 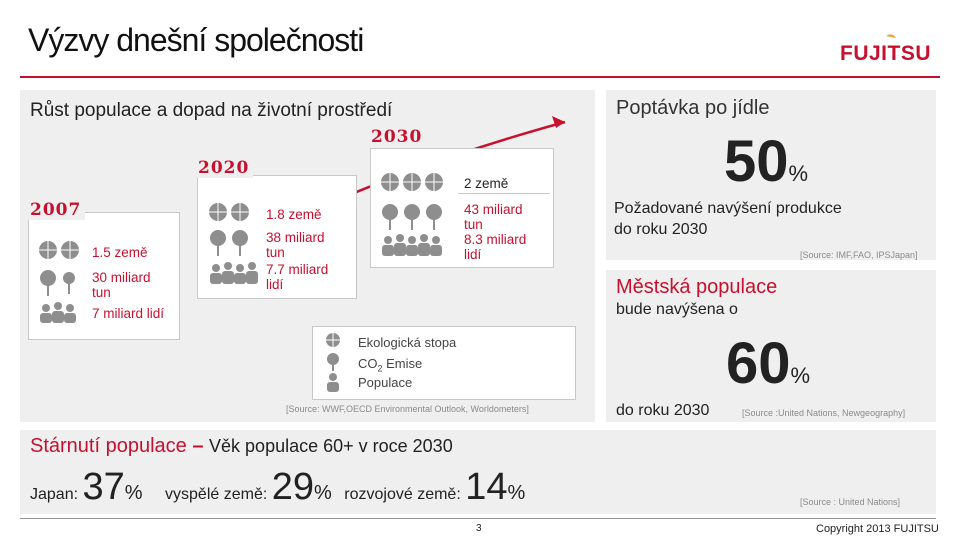 What do you see at coordinates (56, 494) in the screenshot?
I see `japan-label: Japan:` at bounding box center [56, 494].